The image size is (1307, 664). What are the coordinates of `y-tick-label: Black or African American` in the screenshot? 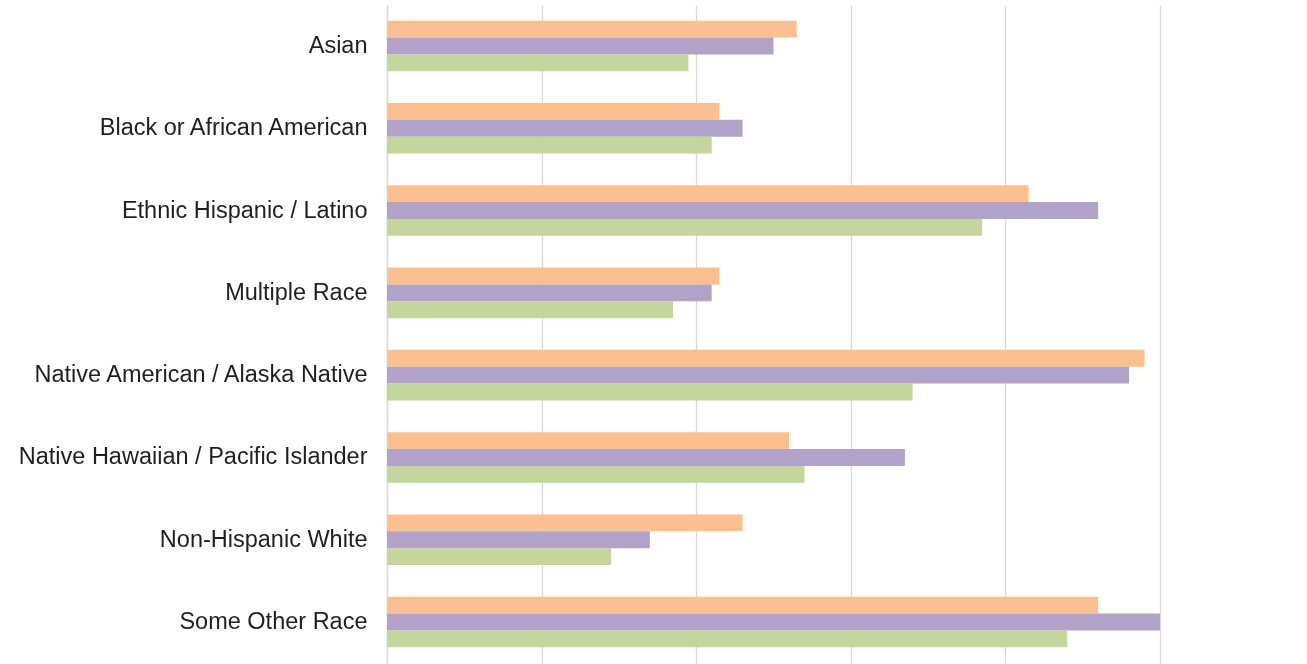 It's located at (233, 127).